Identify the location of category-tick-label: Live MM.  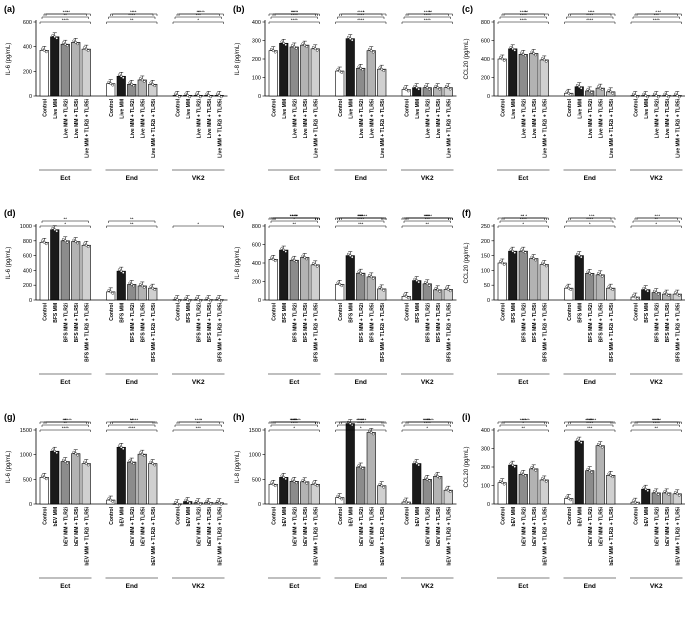
(351, 109).